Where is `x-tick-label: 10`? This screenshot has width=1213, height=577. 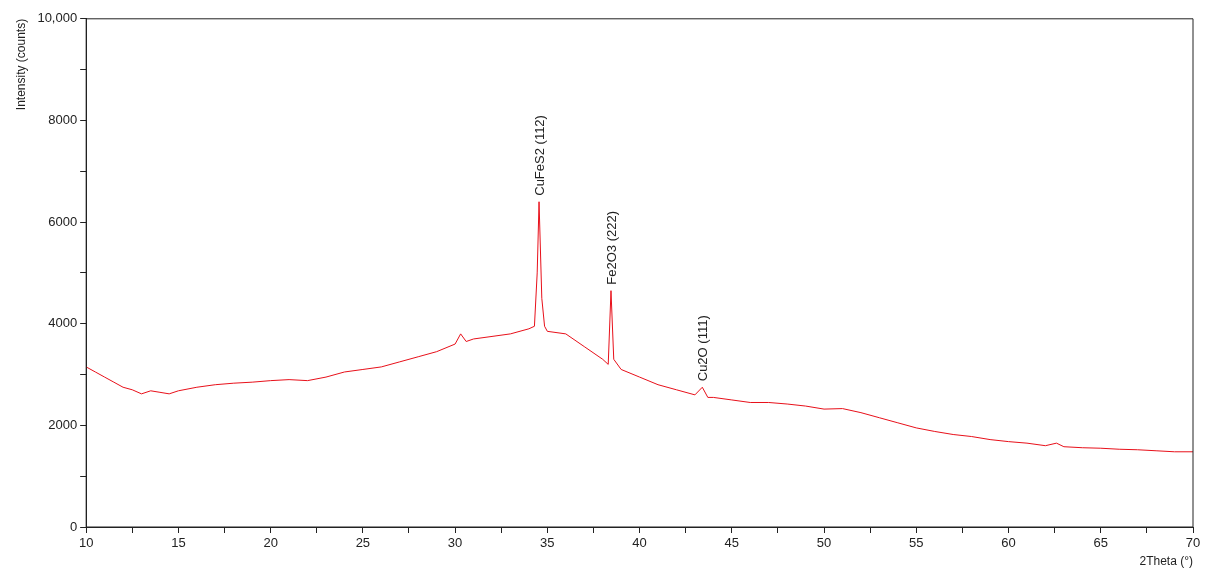 x-tick-label: 10 is located at coordinates (86, 543).